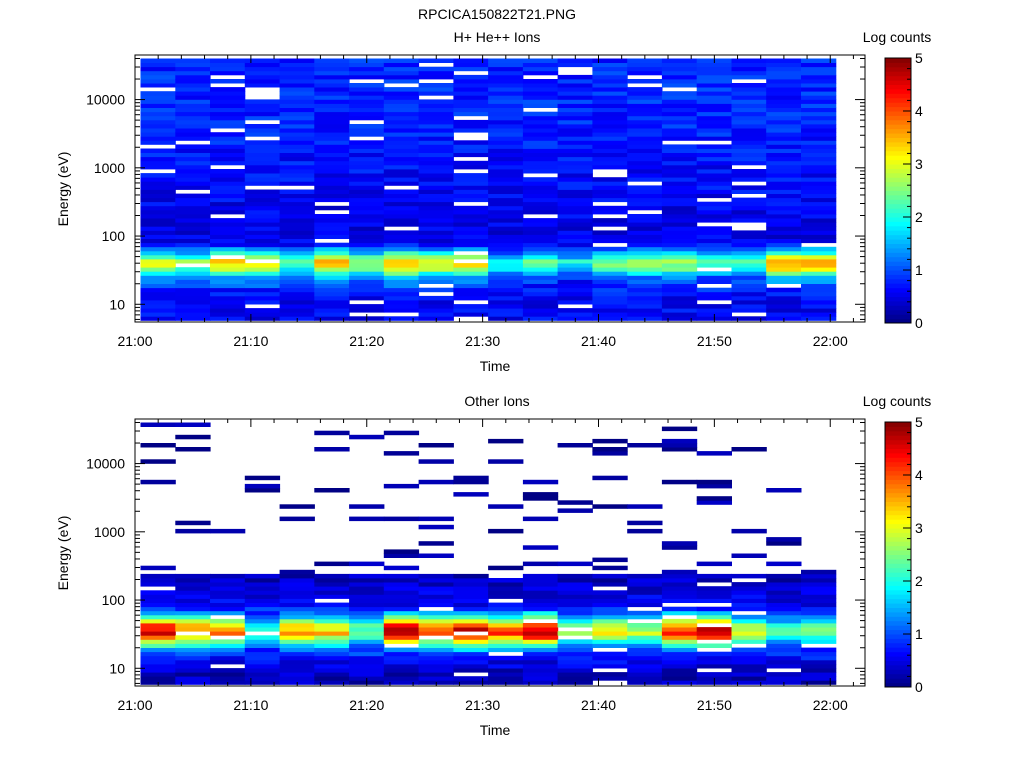  Describe the element at coordinates (250, 341) in the screenshot. I see `x-tick-label: 21:10` at that location.